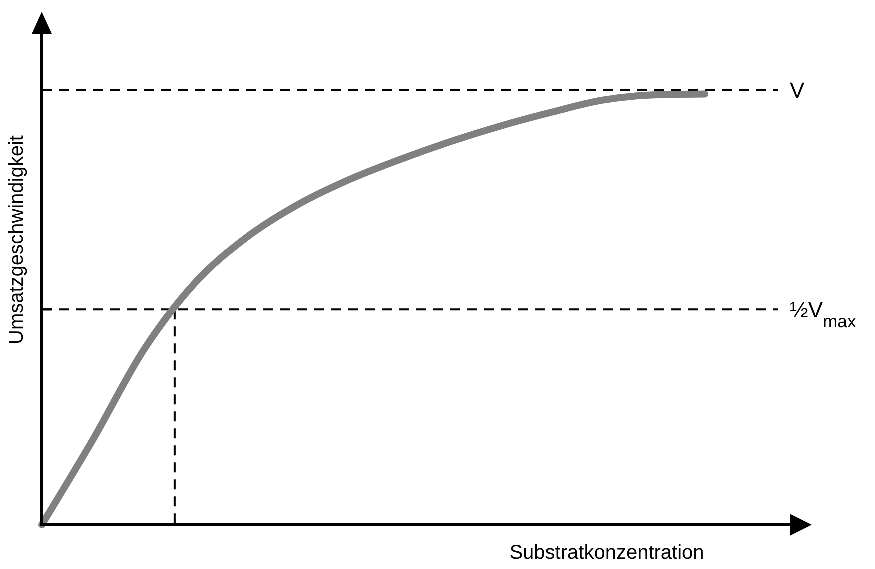 The image size is (875, 569). I want to click on ref-line-label: V, so click(797, 90).